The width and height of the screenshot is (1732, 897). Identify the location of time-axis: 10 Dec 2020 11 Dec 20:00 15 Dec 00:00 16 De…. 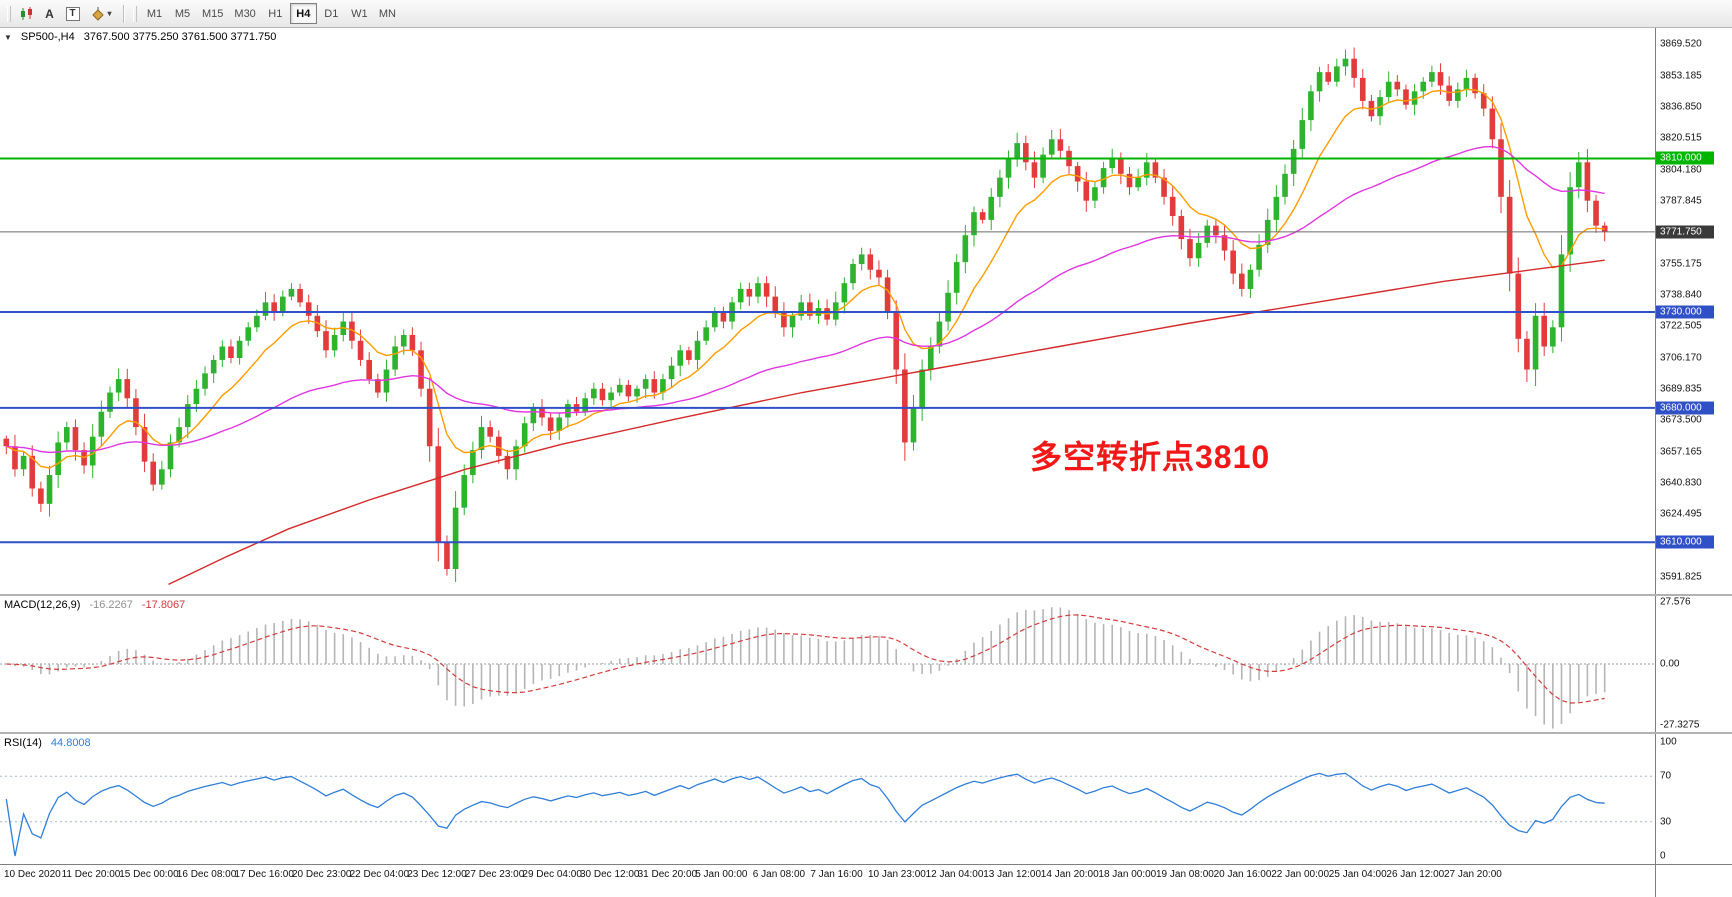
(827, 880).